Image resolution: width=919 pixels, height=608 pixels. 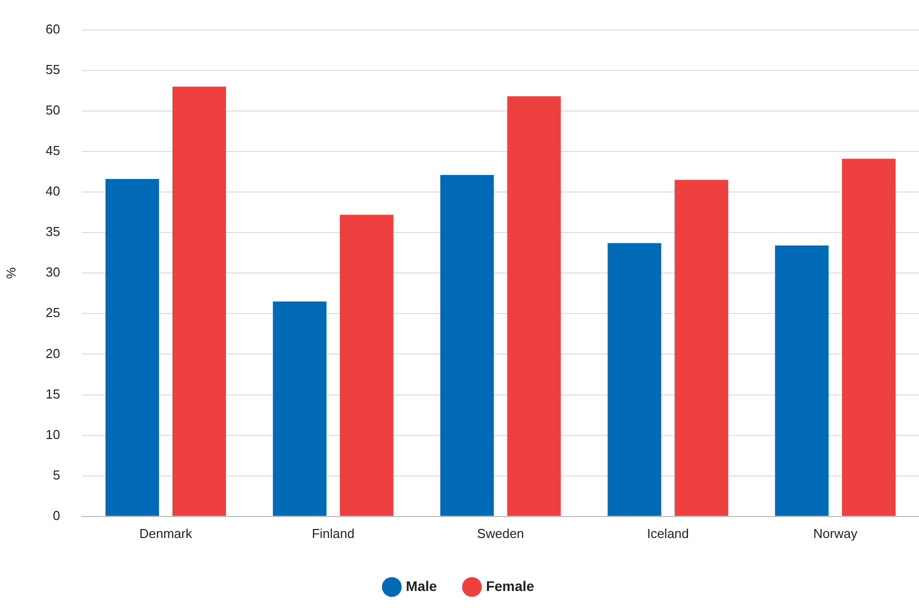 I want to click on legend-label: Male, so click(x=422, y=586).